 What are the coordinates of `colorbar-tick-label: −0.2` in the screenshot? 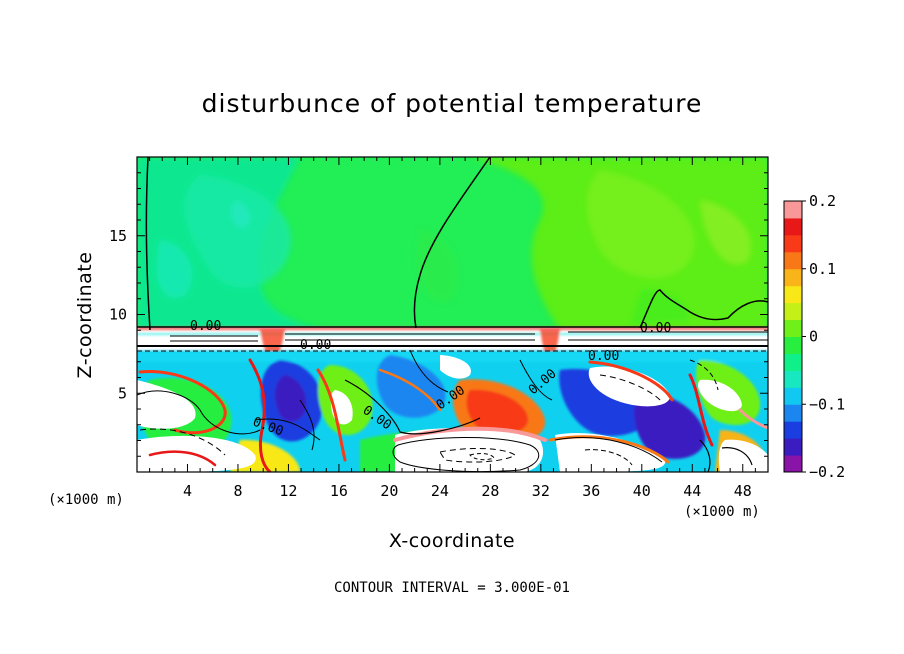 It's located at (827, 472).